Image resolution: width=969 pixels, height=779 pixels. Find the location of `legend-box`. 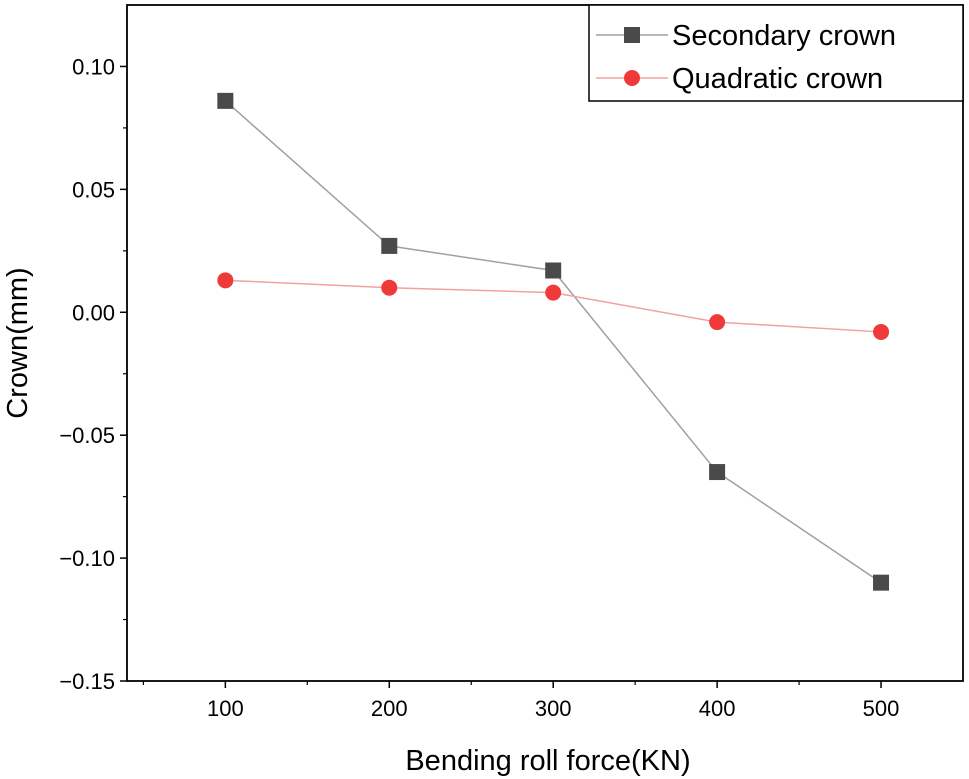

legend-box is located at coordinates (776, 53).